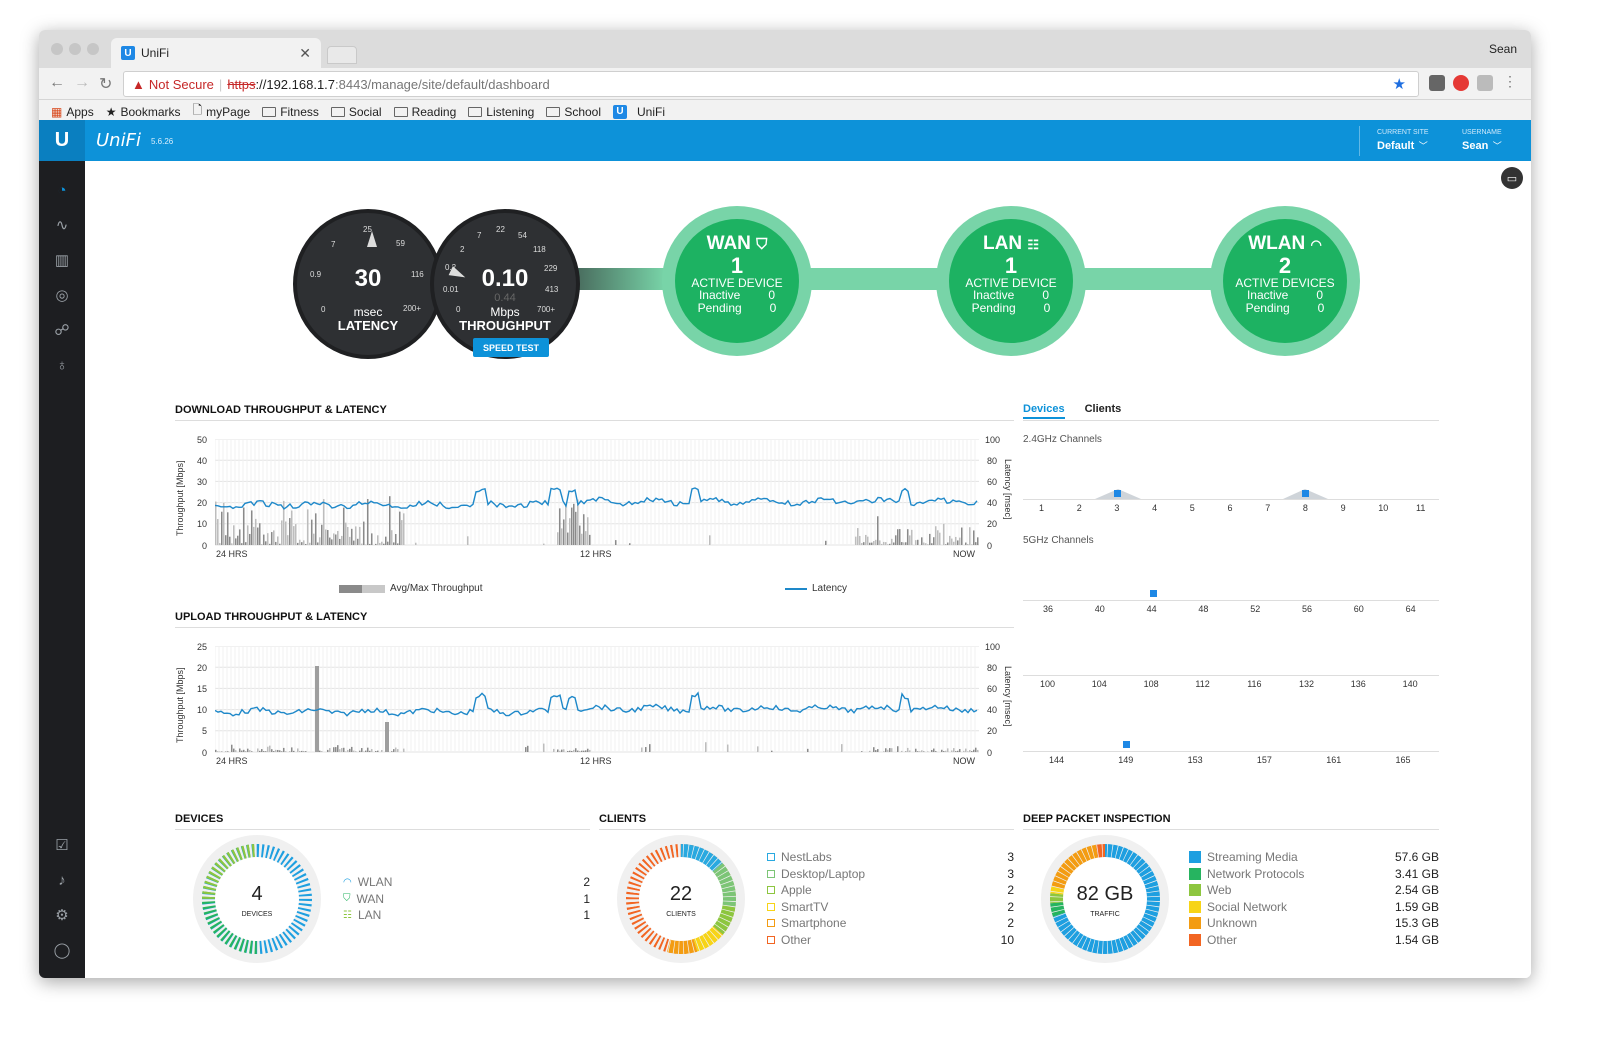  What do you see at coordinates (333, 244) in the screenshot?
I see `gauge-tick: 7` at bounding box center [333, 244].